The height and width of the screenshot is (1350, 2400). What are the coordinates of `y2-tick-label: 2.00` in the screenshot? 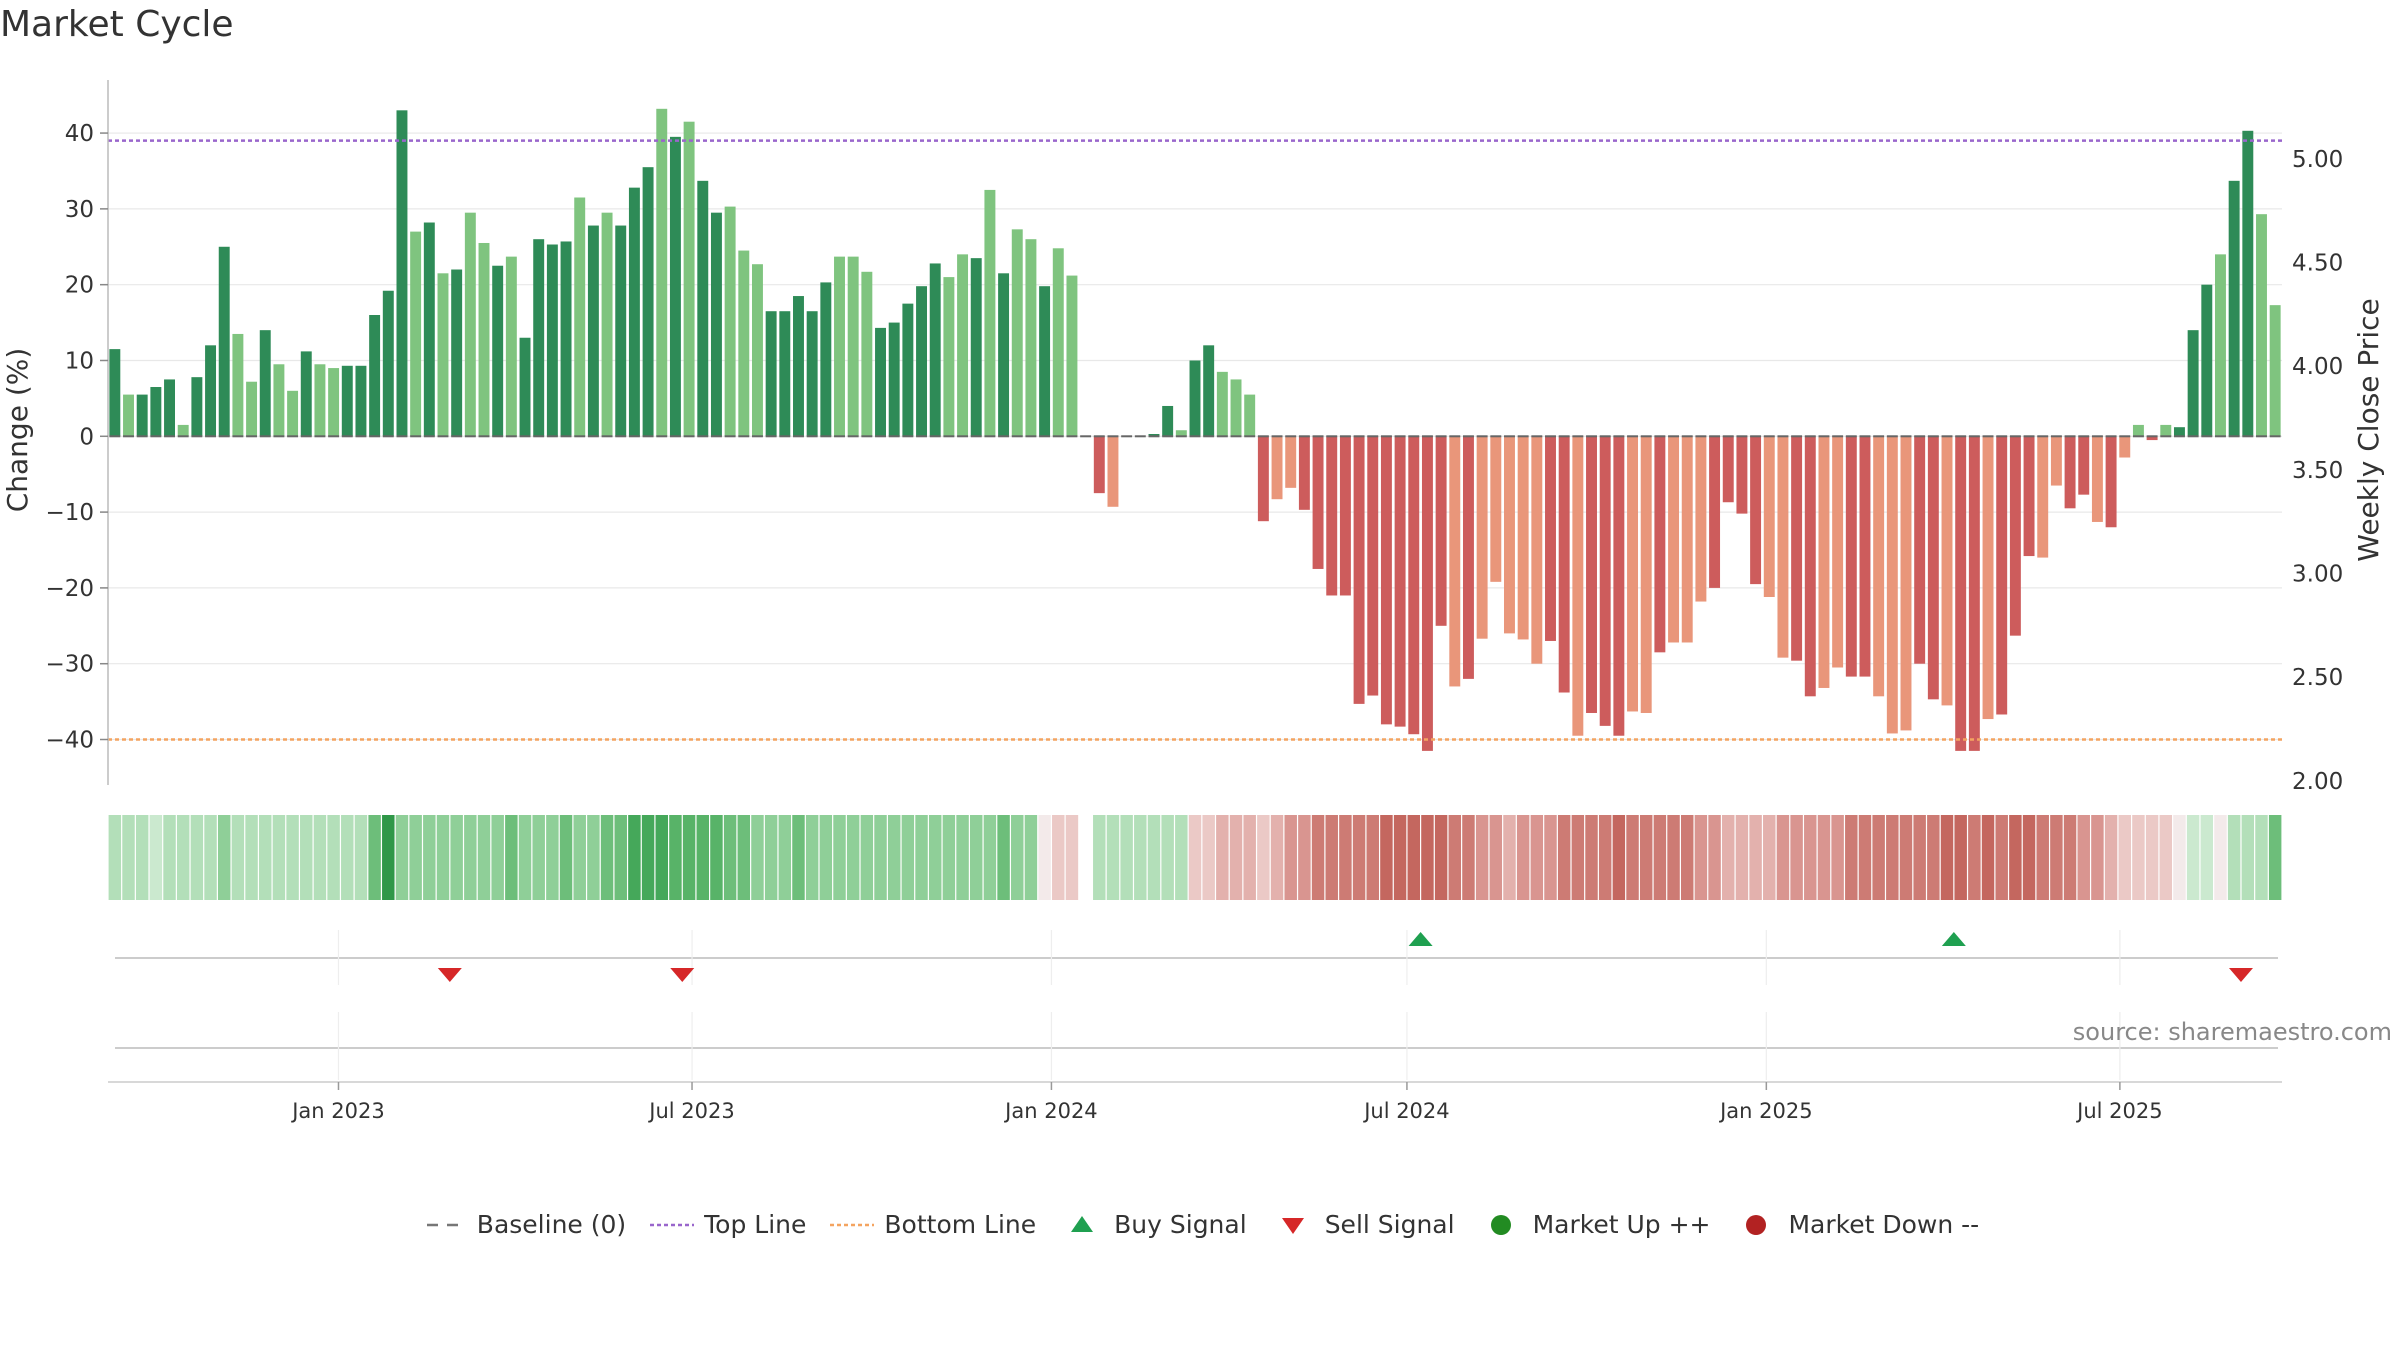 It's located at (2317, 782).